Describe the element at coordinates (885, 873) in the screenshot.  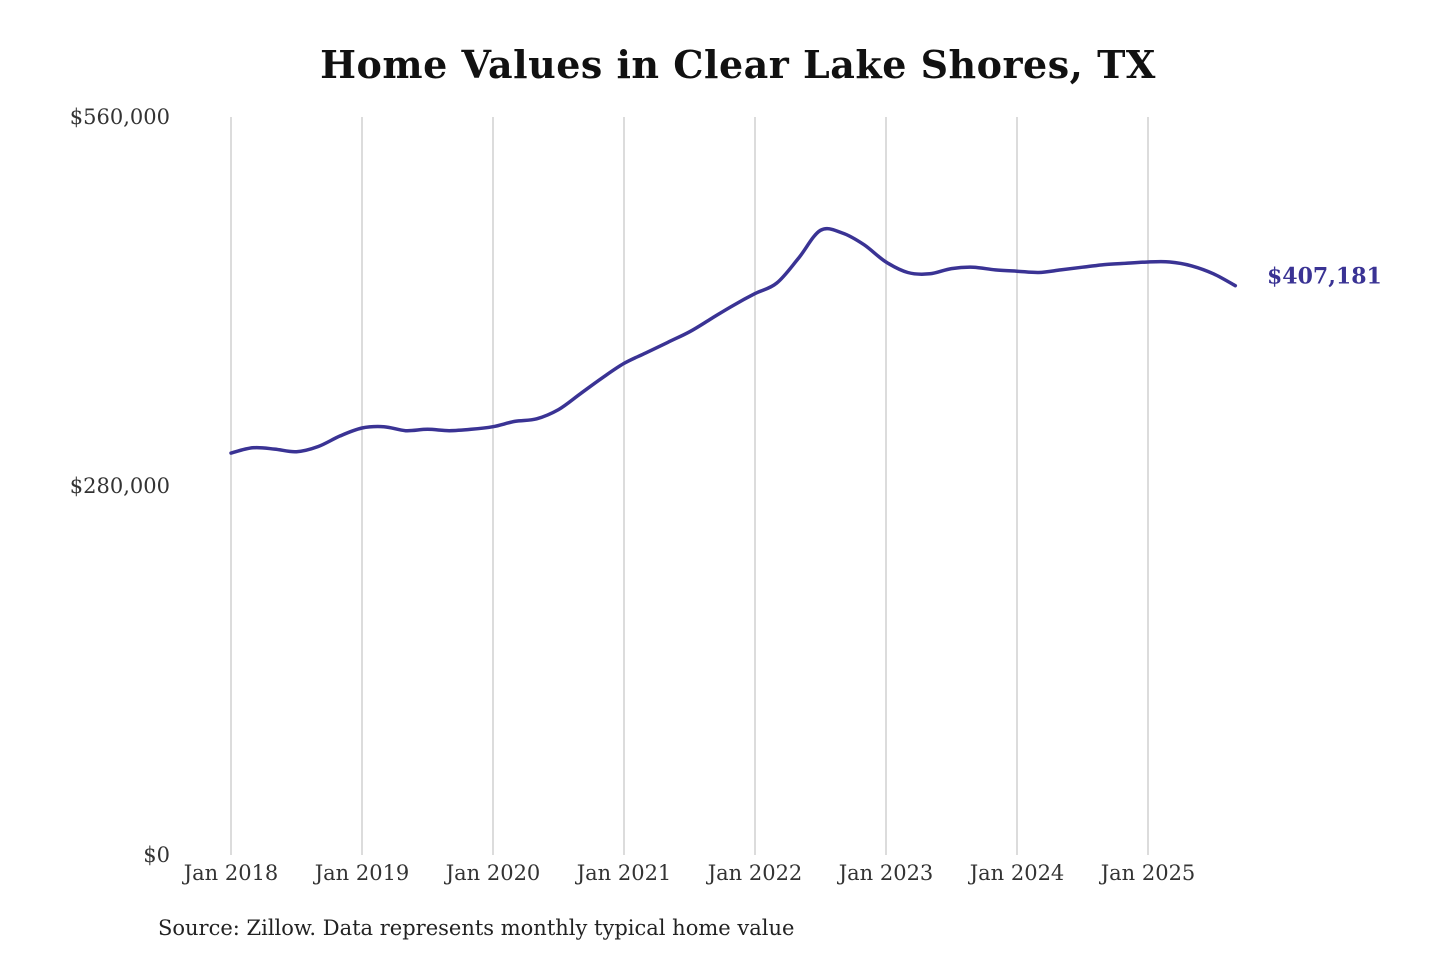
I see `x-tick-label: Jan 2023` at that location.